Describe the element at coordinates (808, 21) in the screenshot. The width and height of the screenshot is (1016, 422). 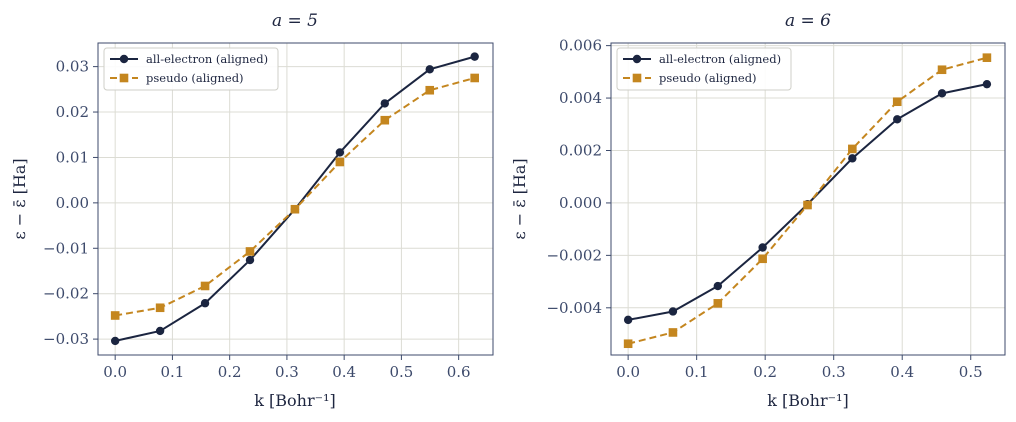
I see `chart-title: a = 6` at that location.